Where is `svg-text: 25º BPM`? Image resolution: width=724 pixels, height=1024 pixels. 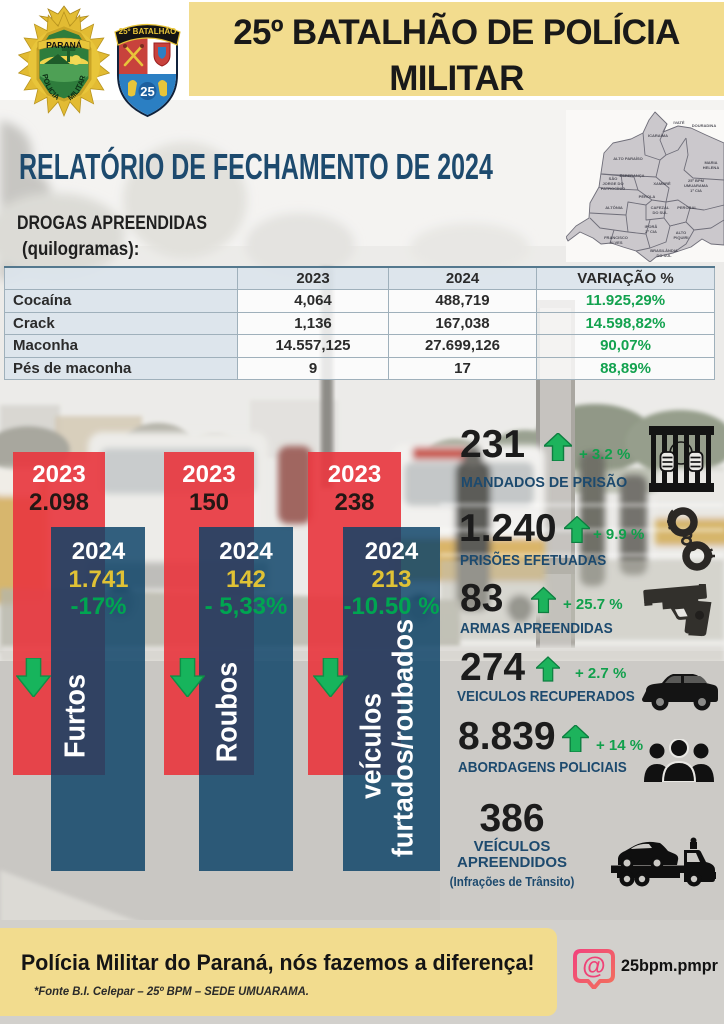
svg-text: 25º BPM is located at coordinates (696, 180).